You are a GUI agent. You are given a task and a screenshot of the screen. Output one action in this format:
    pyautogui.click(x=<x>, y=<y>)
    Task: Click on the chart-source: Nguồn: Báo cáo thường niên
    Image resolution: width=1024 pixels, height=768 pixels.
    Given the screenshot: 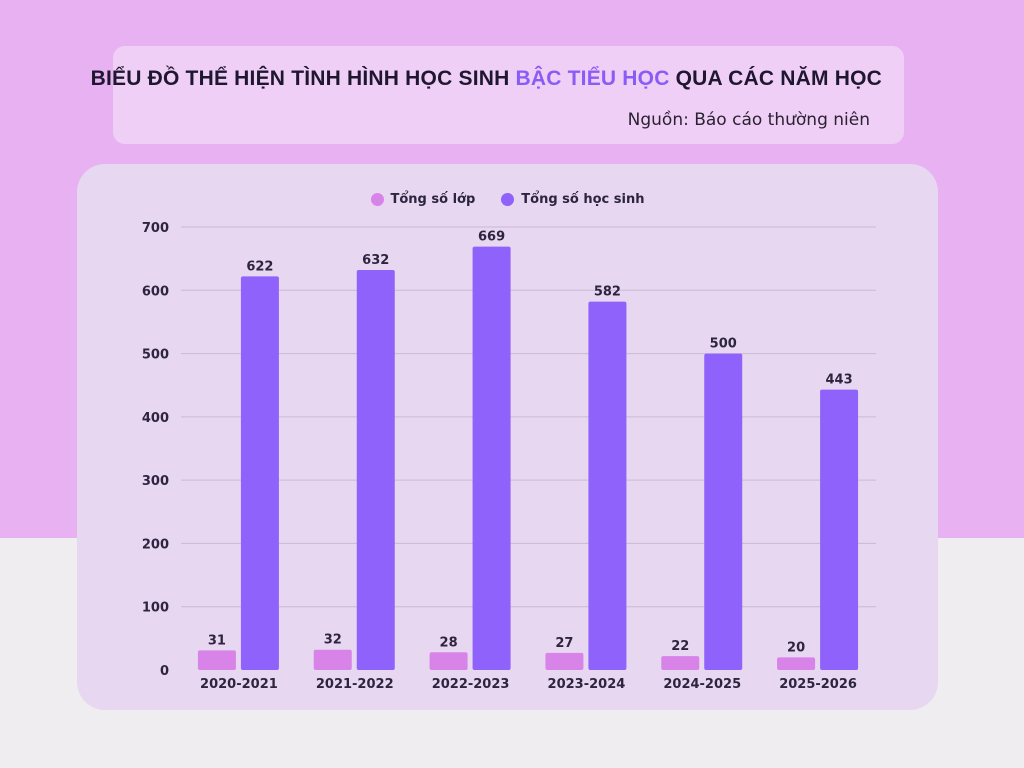 What is the action you would take?
    pyautogui.click(x=748, y=120)
    